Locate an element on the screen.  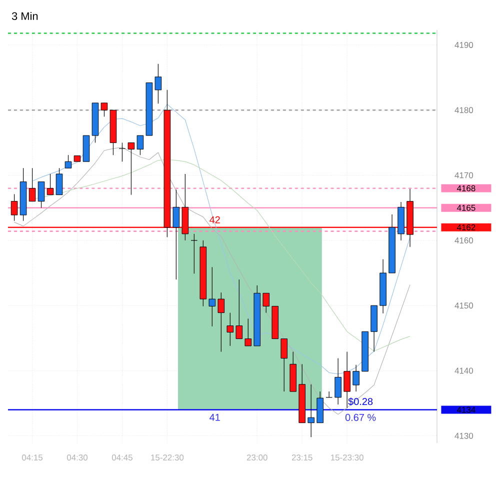
y-tick-label: 4190 is located at coordinates (464, 45).